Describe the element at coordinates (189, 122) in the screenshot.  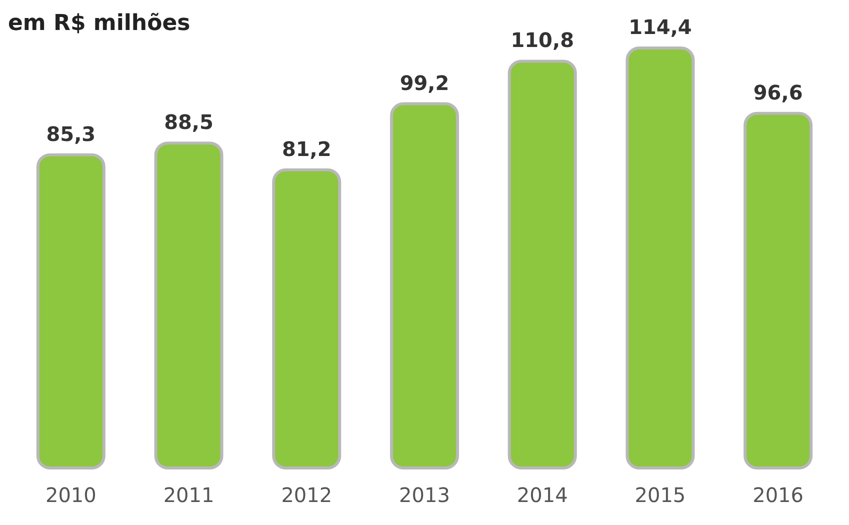
I see `data-label: 88,5` at that location.